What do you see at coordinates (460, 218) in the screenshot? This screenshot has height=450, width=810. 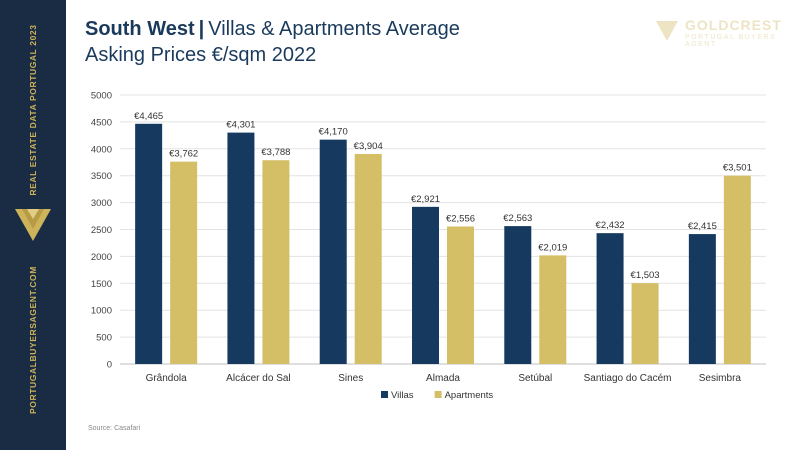 I see `data-label: €2,556` at bounding box center [460, 218].